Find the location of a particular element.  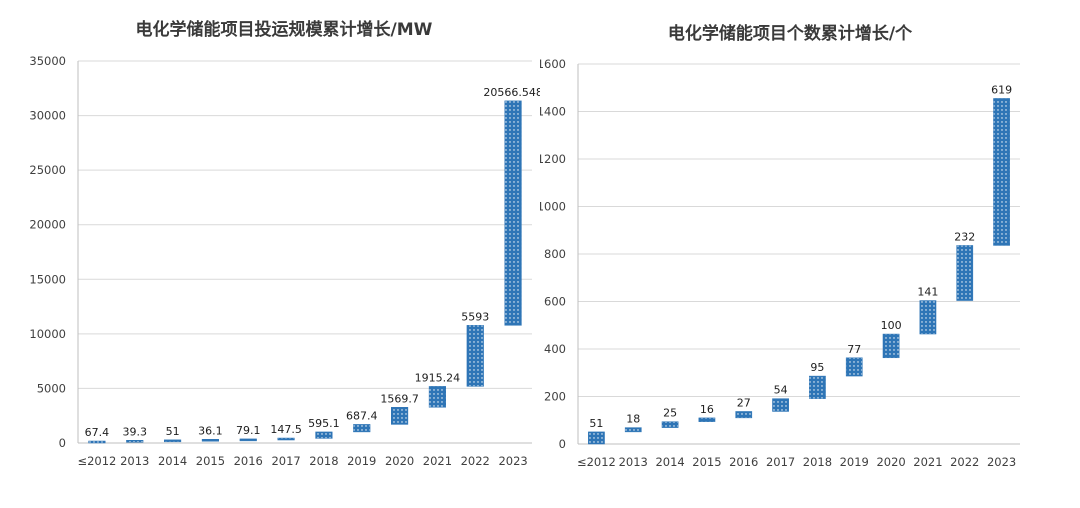

data-label: 39.3 is located at coordinates (135, 431).